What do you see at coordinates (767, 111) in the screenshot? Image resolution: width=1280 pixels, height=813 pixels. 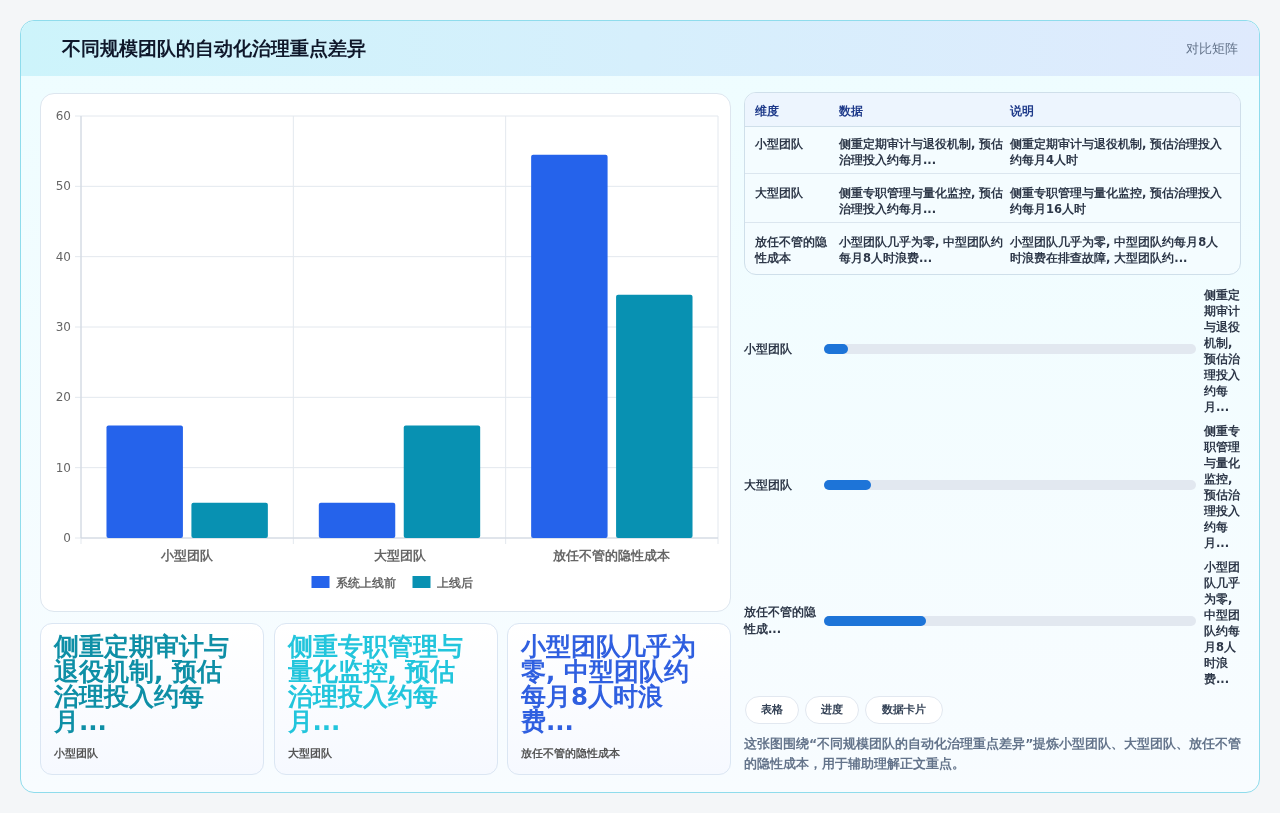 I see `text: 维度` at bounding box center [767, 111].